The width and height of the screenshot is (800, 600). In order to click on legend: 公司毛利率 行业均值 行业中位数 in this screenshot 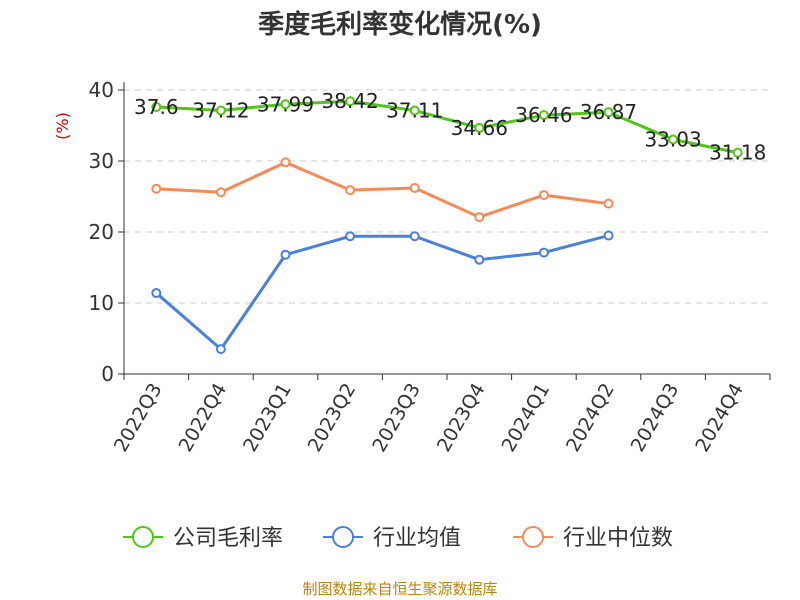, I will do `click(398, 538)`.